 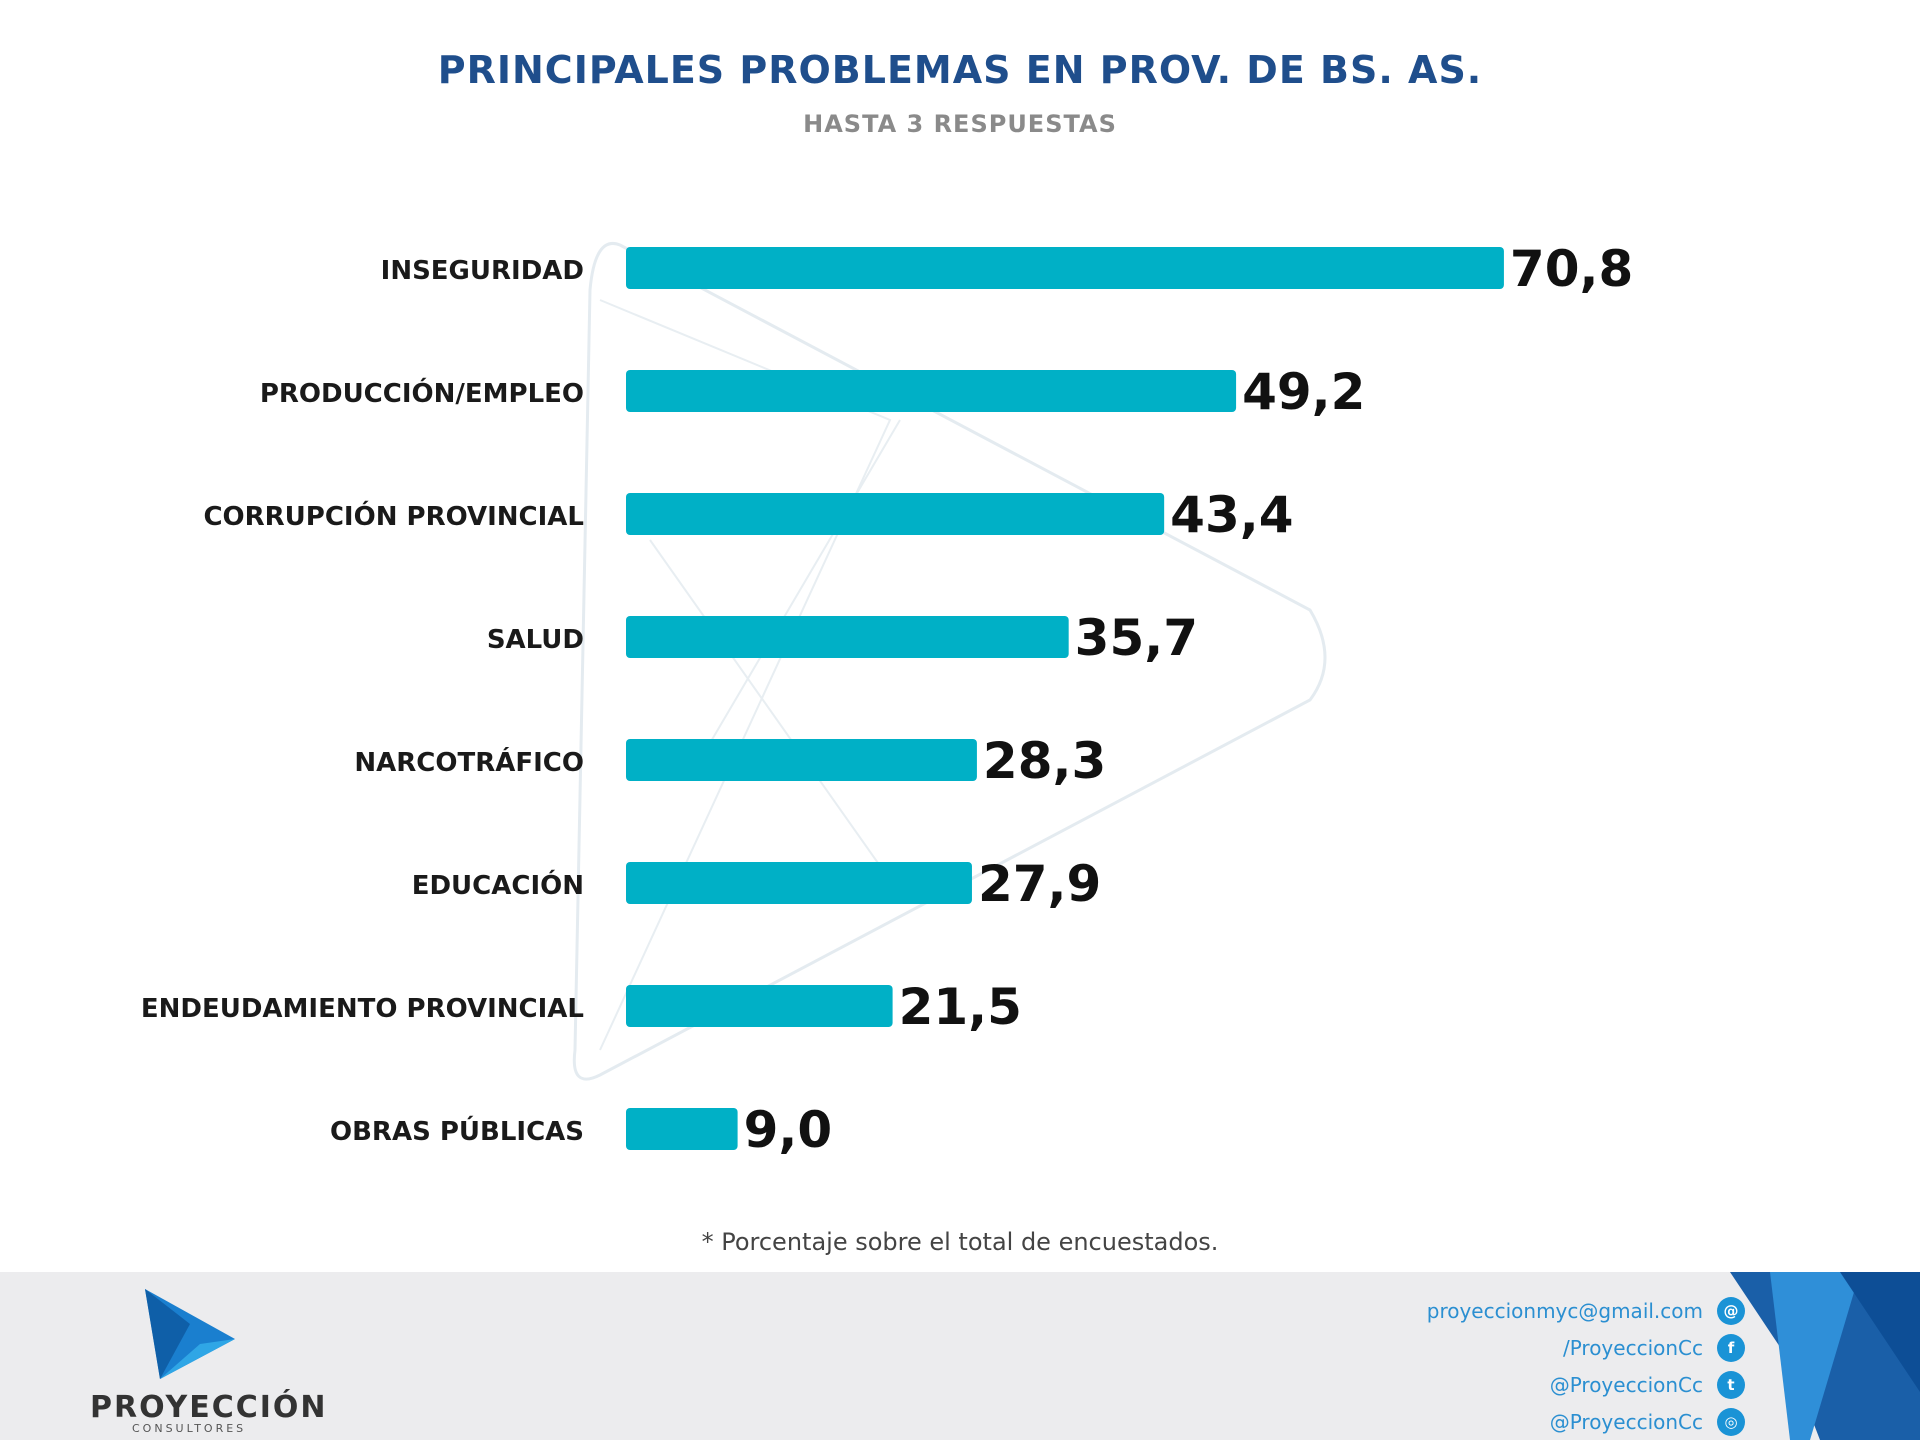 I want to click on value-label: 49,2, so click(x=1303, y=392).